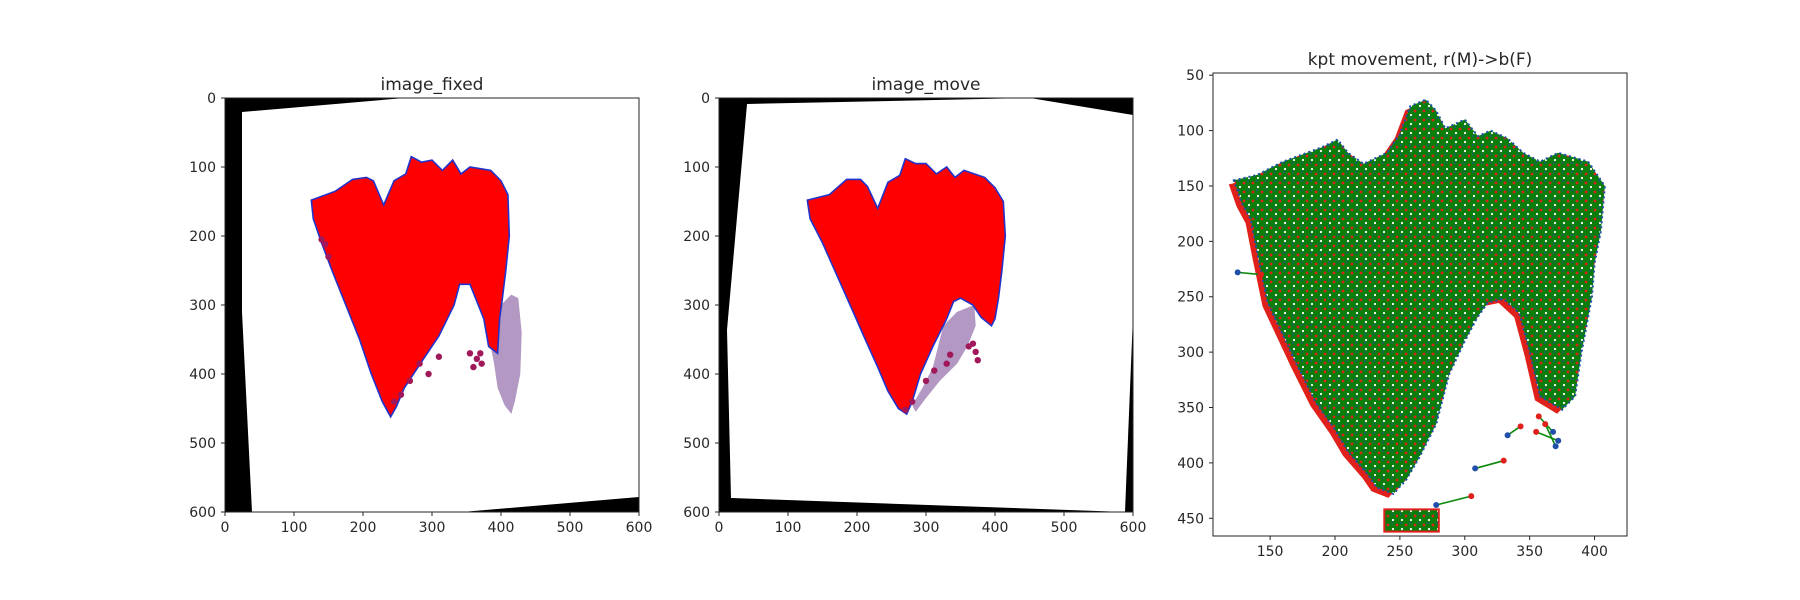 The width and height of the screenshot is (1800, 600). Describe the element at coordinates (1432, 548) in the screenshot. I see `x-axis-ticks: 150 200 250 300 350 400` at that location.